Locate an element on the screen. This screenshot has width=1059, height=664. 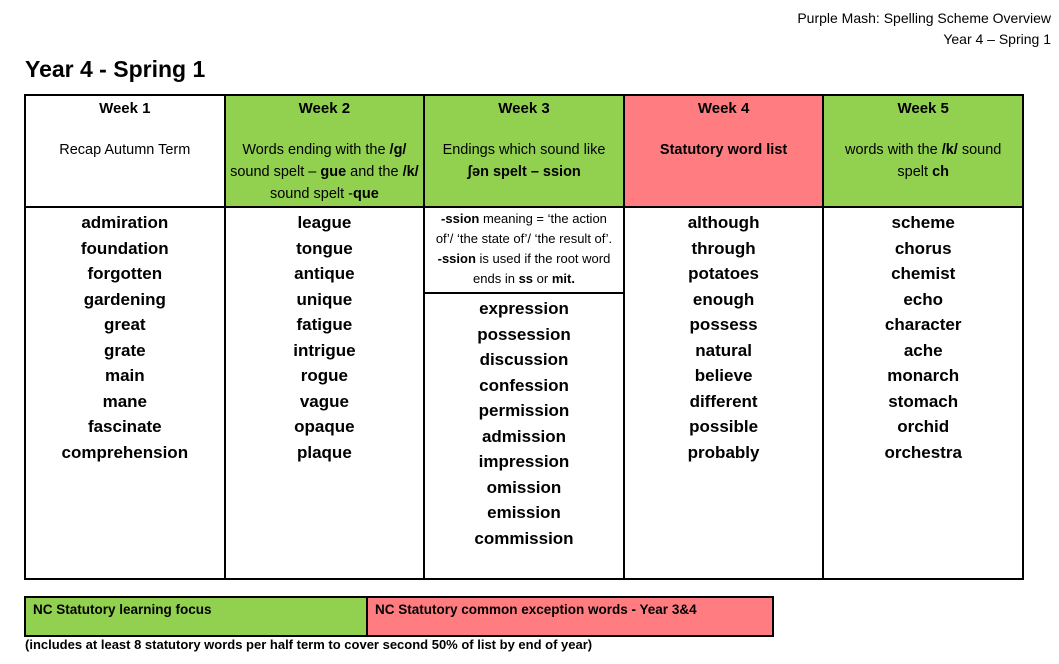
spelling-word: different is located at coordinates (723, 401).